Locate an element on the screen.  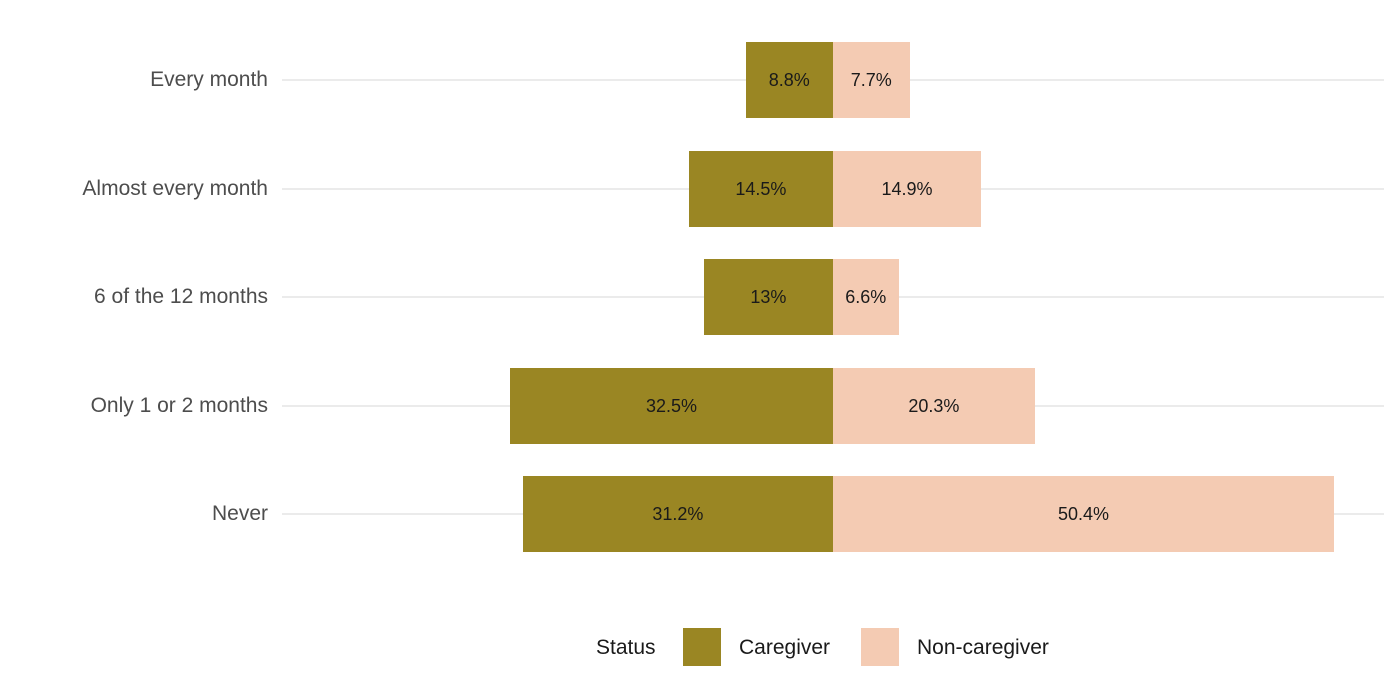
legend-key-non-caregiver is located at coordinates (880, 647).